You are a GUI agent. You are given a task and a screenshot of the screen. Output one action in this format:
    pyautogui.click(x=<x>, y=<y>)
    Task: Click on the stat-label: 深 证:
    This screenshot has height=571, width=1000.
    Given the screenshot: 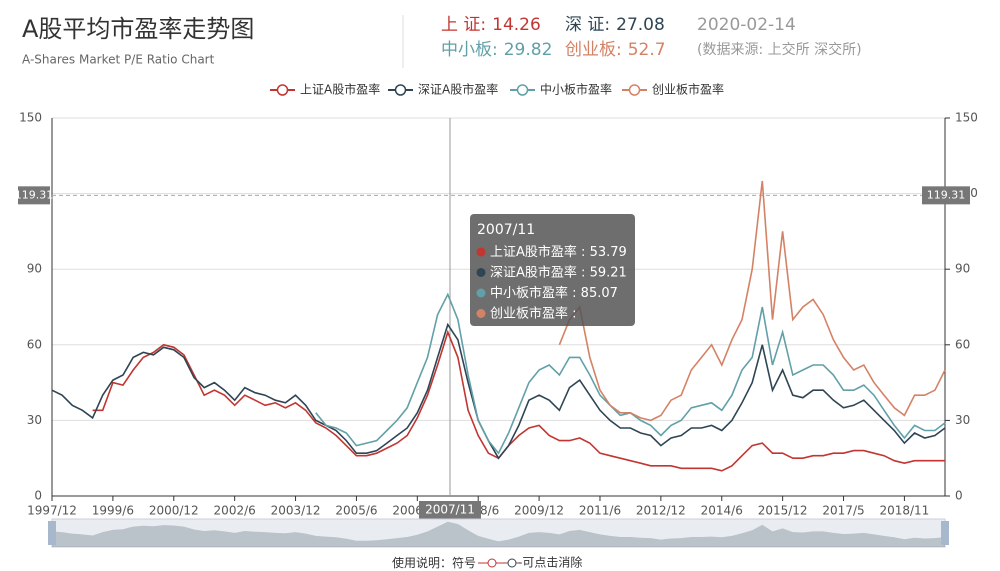 What is the action you would take?
    pyautogui.click(x=587, y=25)
    